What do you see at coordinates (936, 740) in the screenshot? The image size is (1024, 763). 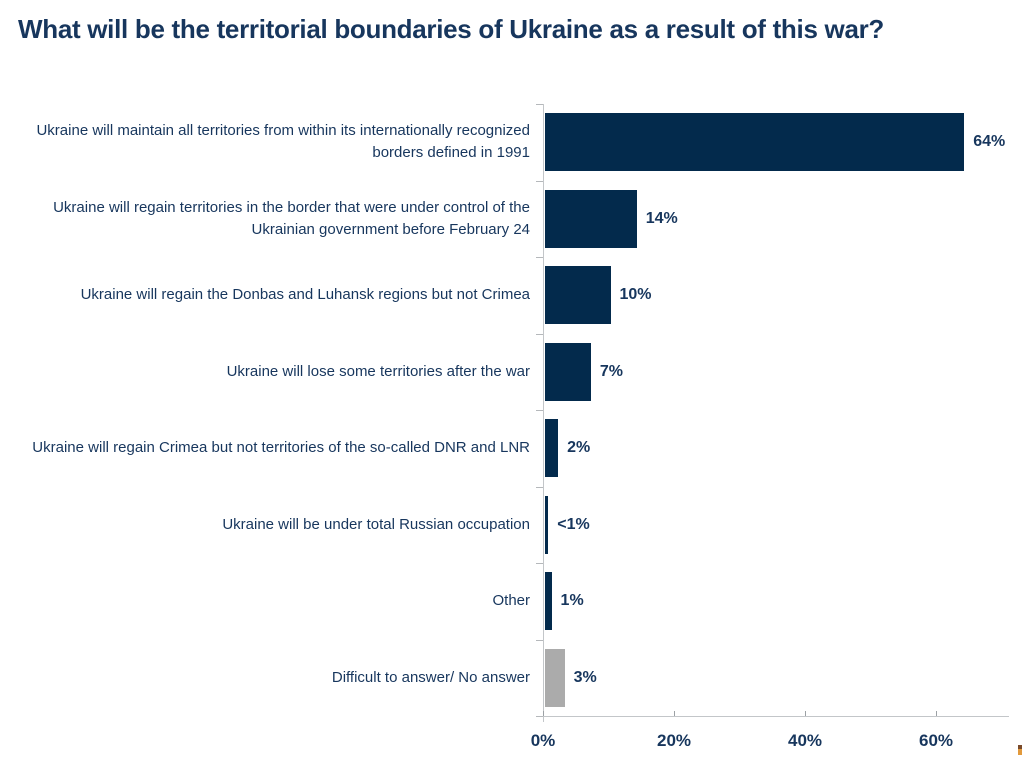 I see `x-axis-tick-label: 60%` at bounding box center [936, 740].